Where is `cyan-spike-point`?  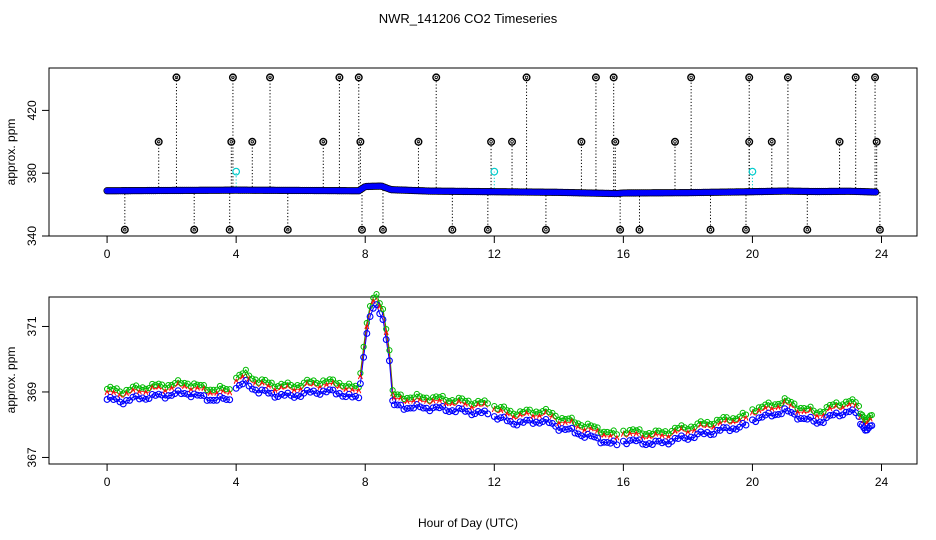
cyan-spike-point is located at coordinates (494, 171).